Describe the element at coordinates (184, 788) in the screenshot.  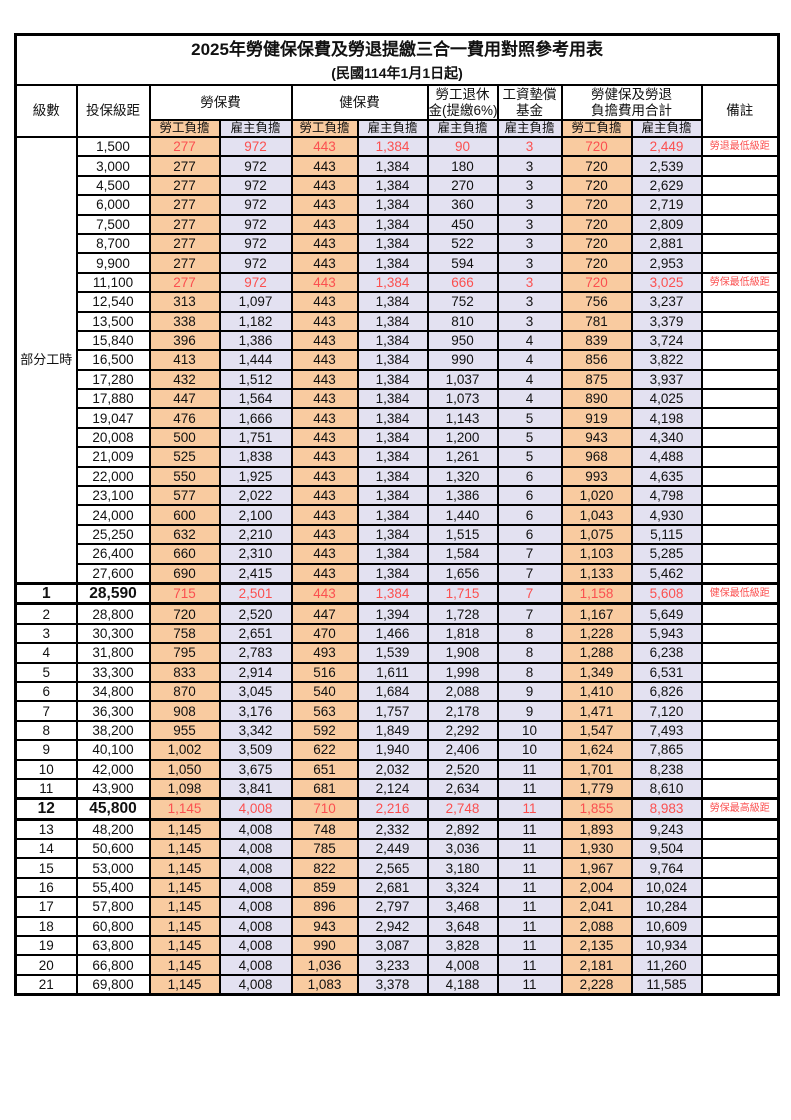
I see `labor-worker-cell: 1,098` at that location.